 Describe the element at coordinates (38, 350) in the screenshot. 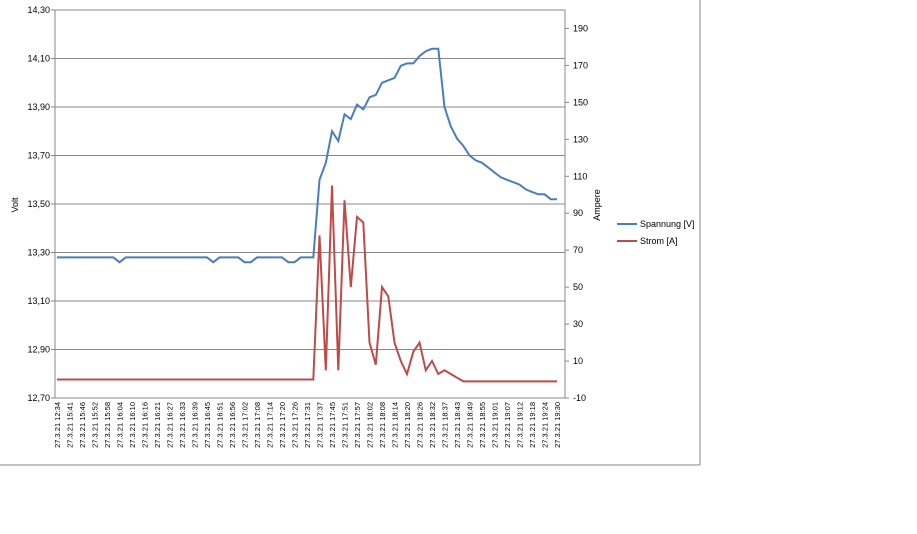

I see `y-tick-label: 12,90` at that location.